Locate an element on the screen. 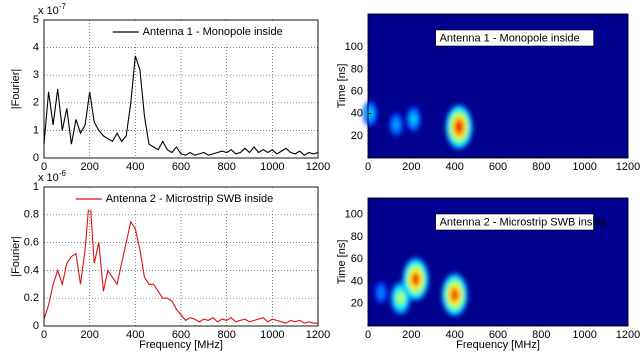 The image size is (644, 353). y-tick-label: 0.6 is located at coordinates (31, 243).